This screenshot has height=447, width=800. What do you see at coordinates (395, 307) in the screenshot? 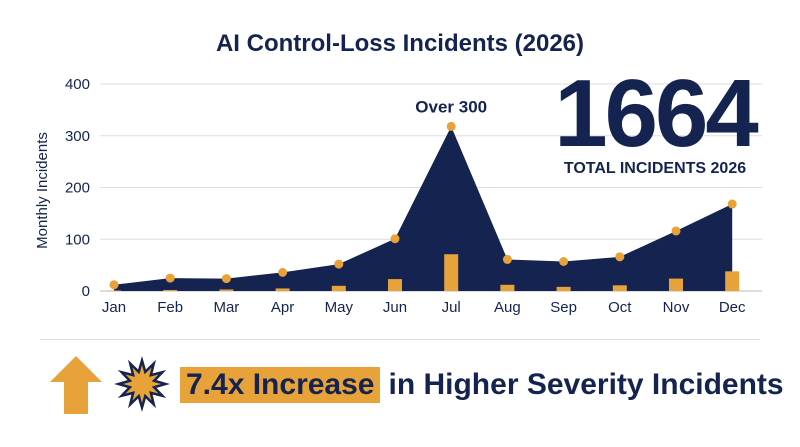
I see `x-tick-label: Jun` at bounding box center [395, 307].